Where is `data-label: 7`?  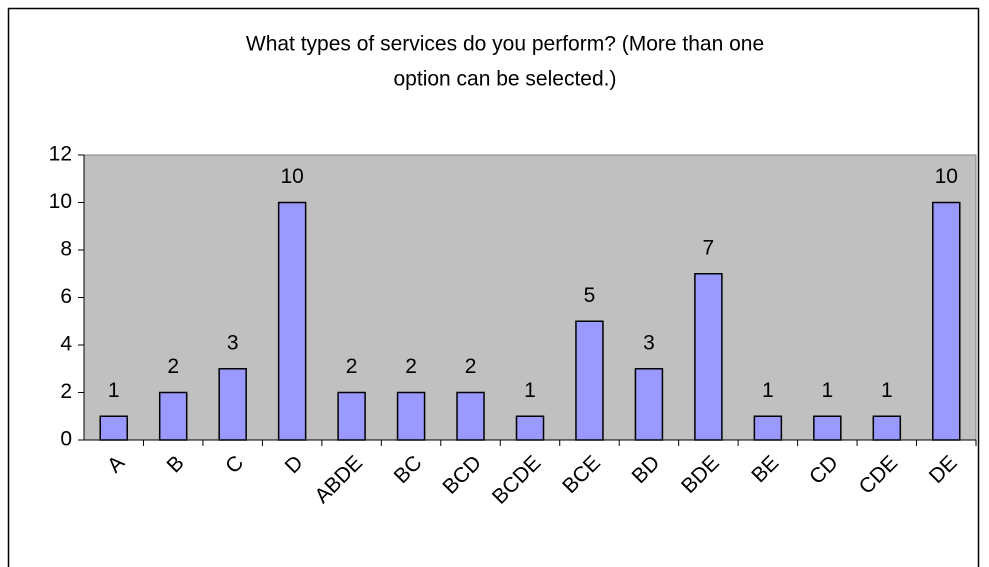 data-label: 7 is located at coordinates (709, 247).